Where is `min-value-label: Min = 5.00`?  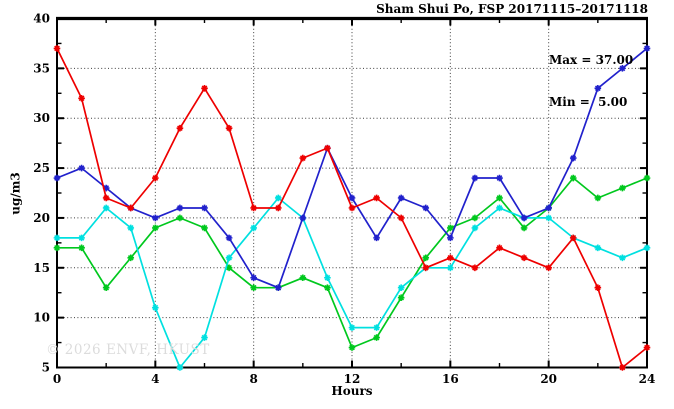
min-value-label: Min = 5.00 is located at coordinates (588, 102).